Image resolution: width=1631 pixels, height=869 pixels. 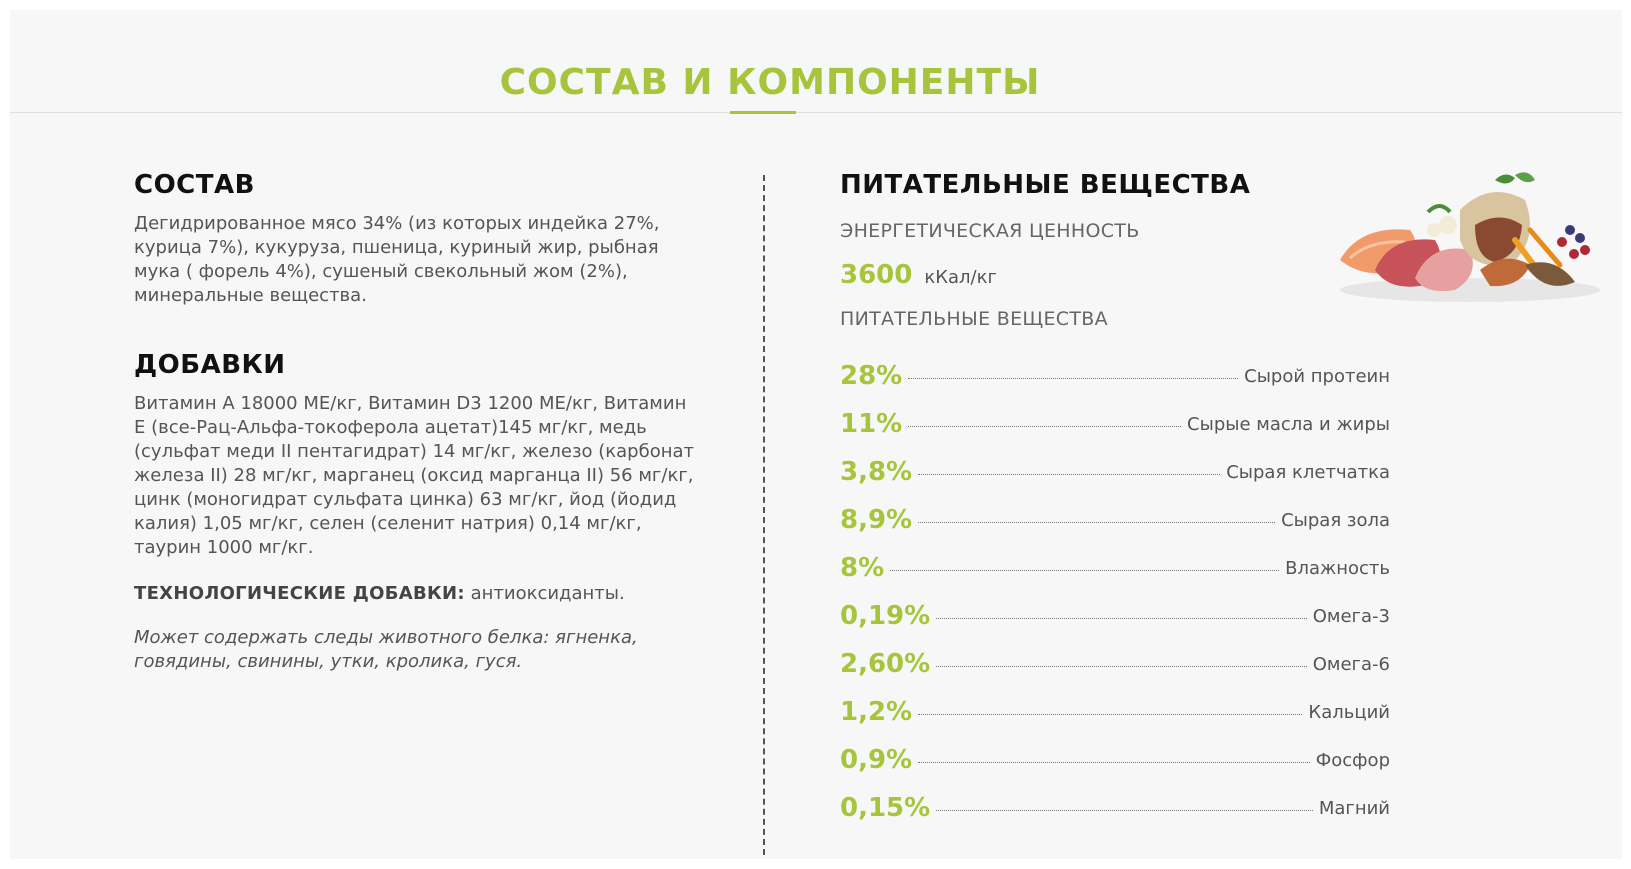 I want to click on nutrient-row: 3,8% Сырая клетчатка, so click(x=1115, y=472).